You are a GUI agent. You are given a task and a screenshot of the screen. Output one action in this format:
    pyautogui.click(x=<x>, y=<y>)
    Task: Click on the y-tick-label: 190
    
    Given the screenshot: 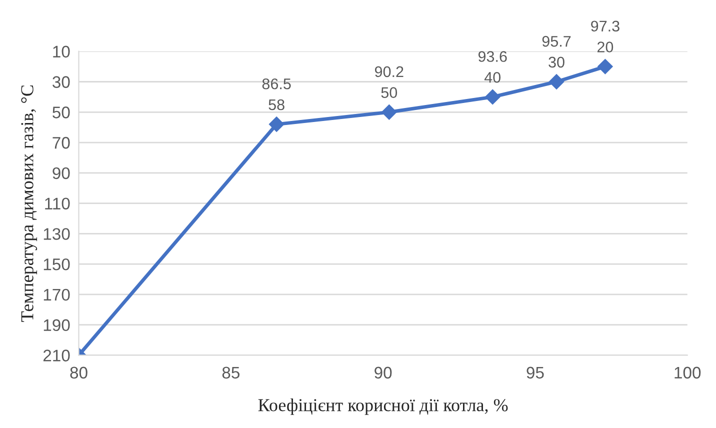 What is the action you would take?
    pyautogui.click(x=57, y=325)
    